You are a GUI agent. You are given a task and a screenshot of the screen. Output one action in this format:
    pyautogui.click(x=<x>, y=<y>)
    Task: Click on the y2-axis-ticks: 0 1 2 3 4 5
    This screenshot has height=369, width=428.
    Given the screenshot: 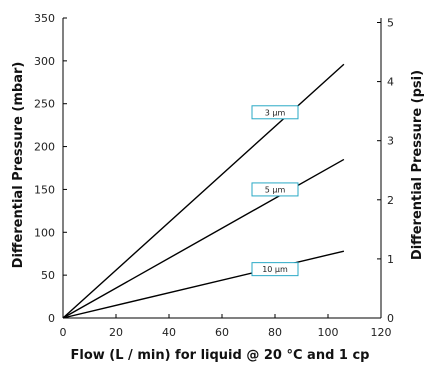 What is the action you would take?
    pyautogui.click(x=385, y=170)
    